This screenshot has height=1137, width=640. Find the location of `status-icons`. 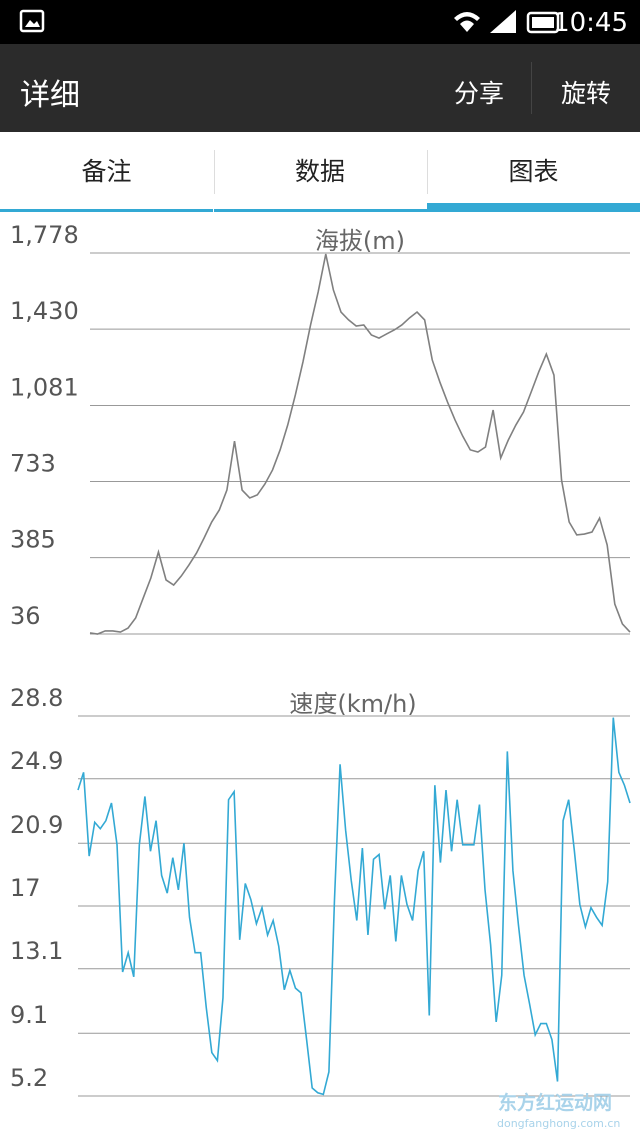

status-icons is located at coordinates (32, 21).